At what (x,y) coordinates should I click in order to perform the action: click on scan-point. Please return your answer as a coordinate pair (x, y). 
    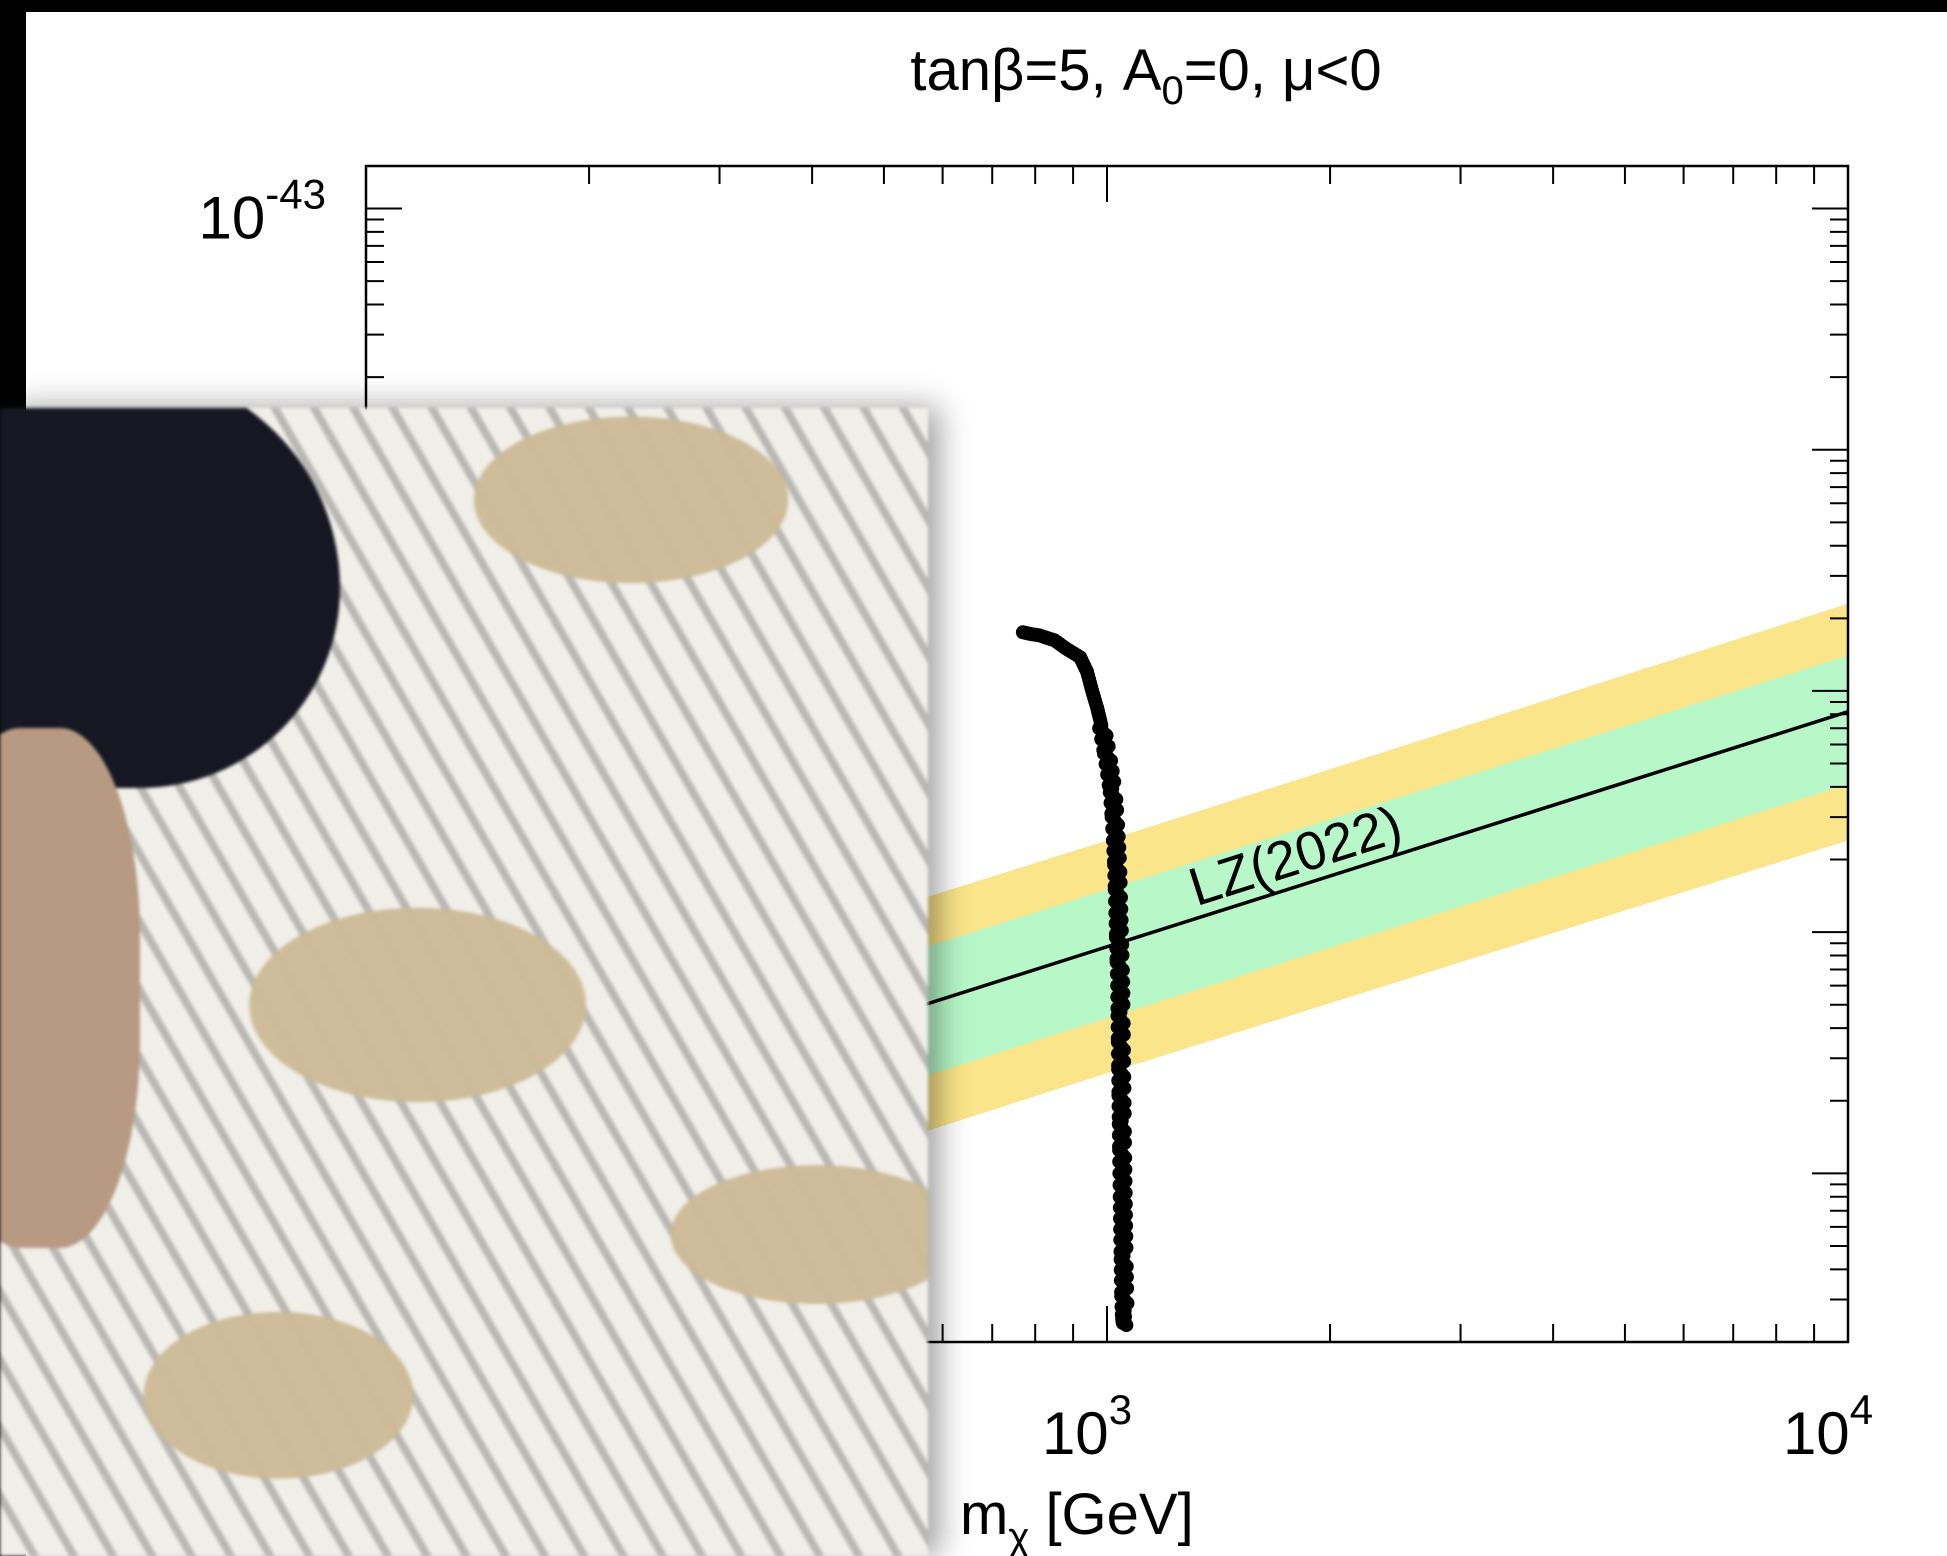
    Looking at the image, I should click on (1126, 1325).